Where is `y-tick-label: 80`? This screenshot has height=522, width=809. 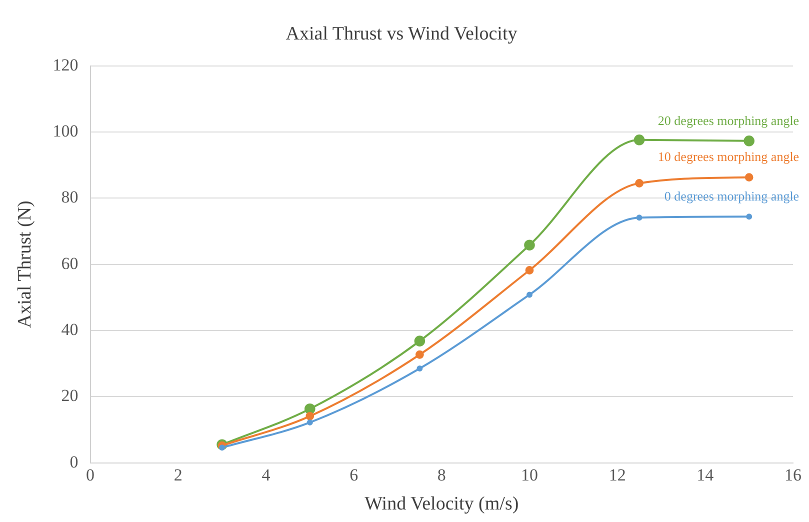
y-tick-label: 80 is located at coordinates (69, 197).